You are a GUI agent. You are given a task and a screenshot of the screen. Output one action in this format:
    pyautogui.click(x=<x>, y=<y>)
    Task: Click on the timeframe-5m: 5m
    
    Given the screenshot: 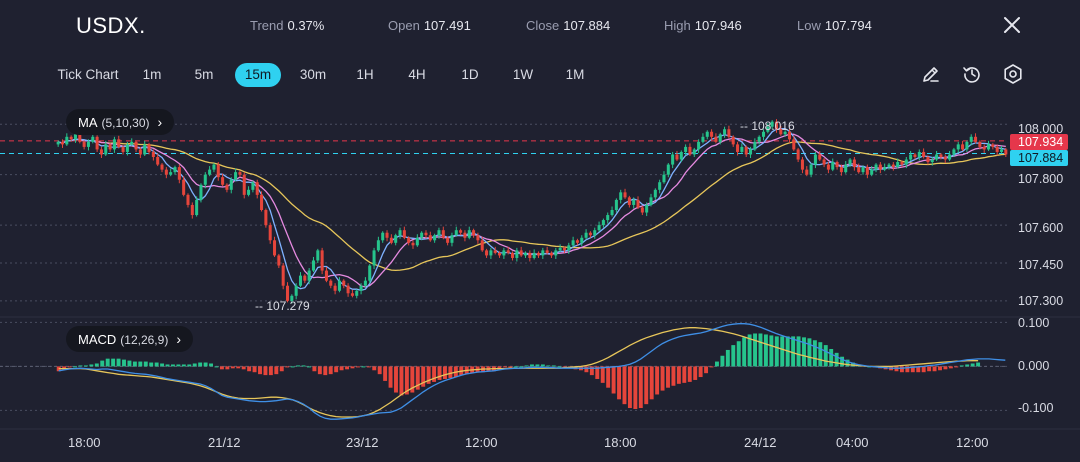 What is the action you would take?
    pyautogui.click(x=204, y=74)
    